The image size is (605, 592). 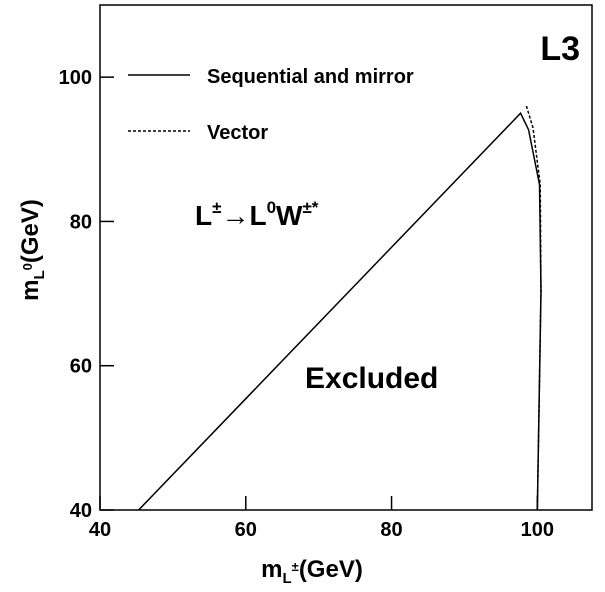 What do you see at coordinates (287, 578) in the screenshot?
I see `x-label-part: L` at bounding box center [287, 578].